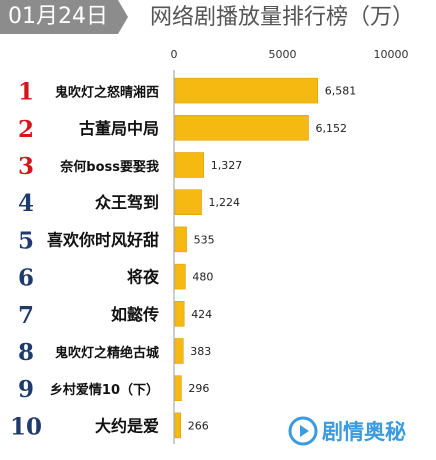  I want to click on watermark-text: 剧情奥秘, so click(364, 432).